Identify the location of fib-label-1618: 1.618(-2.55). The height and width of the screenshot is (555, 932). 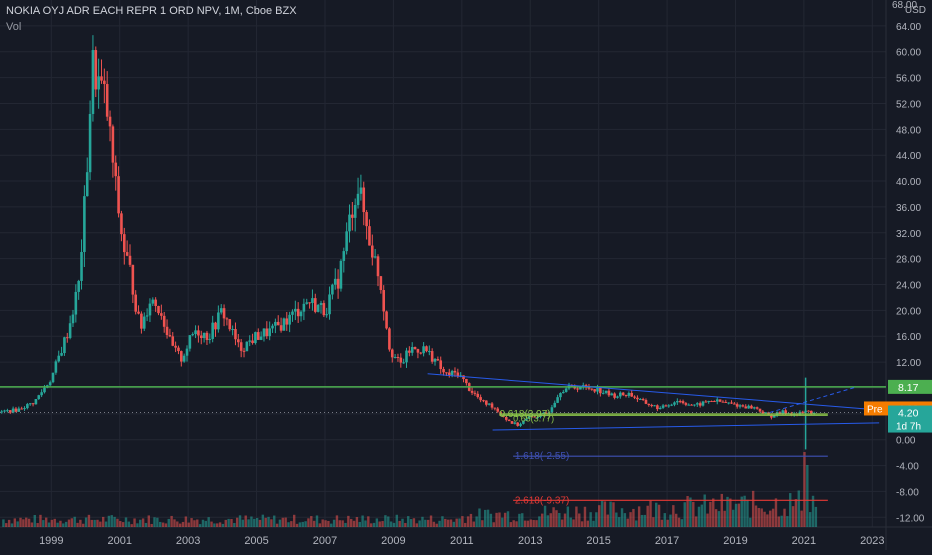
(542, 456).